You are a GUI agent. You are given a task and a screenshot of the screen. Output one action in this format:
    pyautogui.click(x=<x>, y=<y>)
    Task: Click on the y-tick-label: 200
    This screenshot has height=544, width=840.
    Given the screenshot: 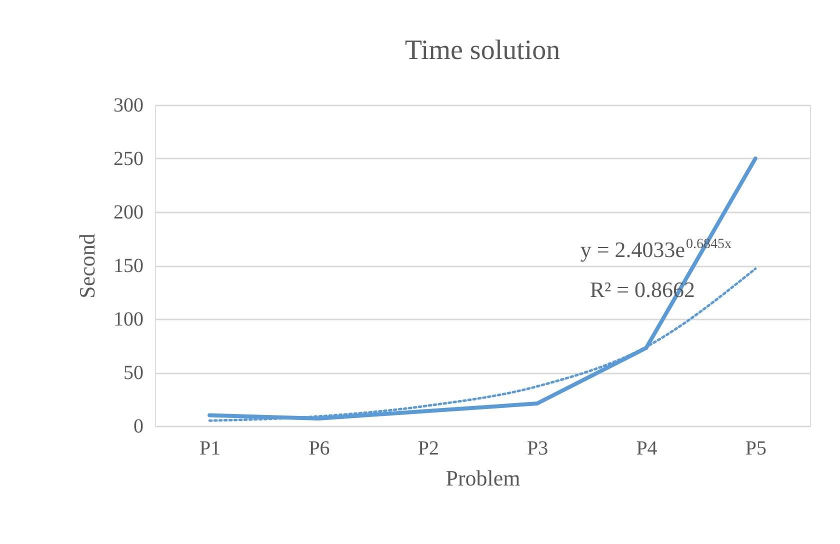 What is the action you would take?
    pyautogui.click(x=129, y=213)
    